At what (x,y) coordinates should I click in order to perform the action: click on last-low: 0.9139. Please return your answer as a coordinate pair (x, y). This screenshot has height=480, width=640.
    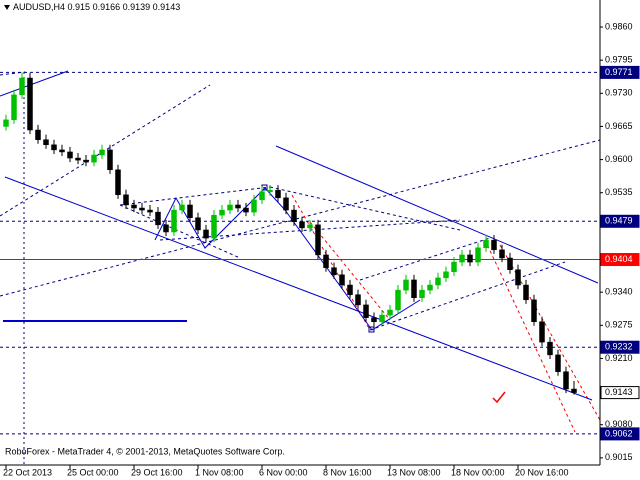
    Looking at the image, I should click on (137, 7).